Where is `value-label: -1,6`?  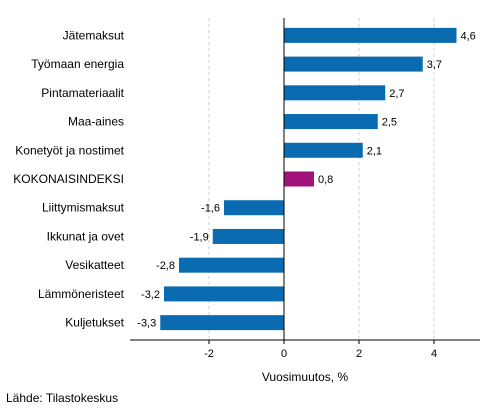 value-label: -1,6 is located at coordinates (210, 209).